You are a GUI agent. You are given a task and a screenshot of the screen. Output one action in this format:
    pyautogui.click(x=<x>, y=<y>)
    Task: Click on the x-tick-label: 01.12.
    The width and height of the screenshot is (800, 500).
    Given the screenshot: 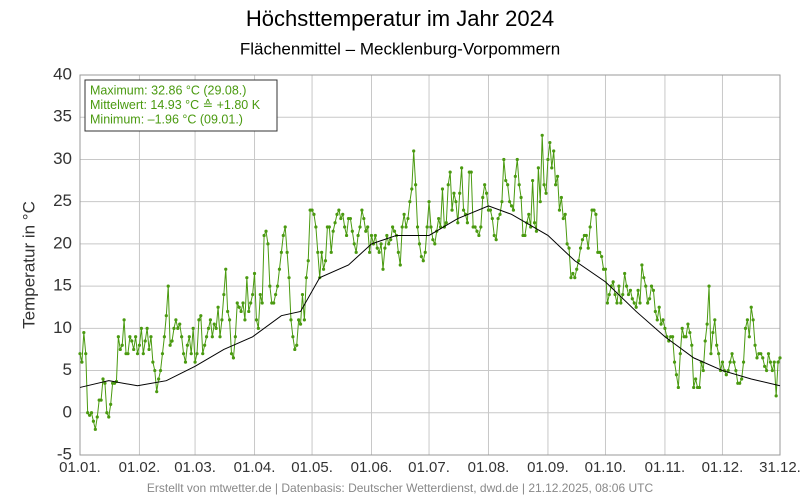 What is the action you would take?
    pyautogui.click(x=723, y=467)
    